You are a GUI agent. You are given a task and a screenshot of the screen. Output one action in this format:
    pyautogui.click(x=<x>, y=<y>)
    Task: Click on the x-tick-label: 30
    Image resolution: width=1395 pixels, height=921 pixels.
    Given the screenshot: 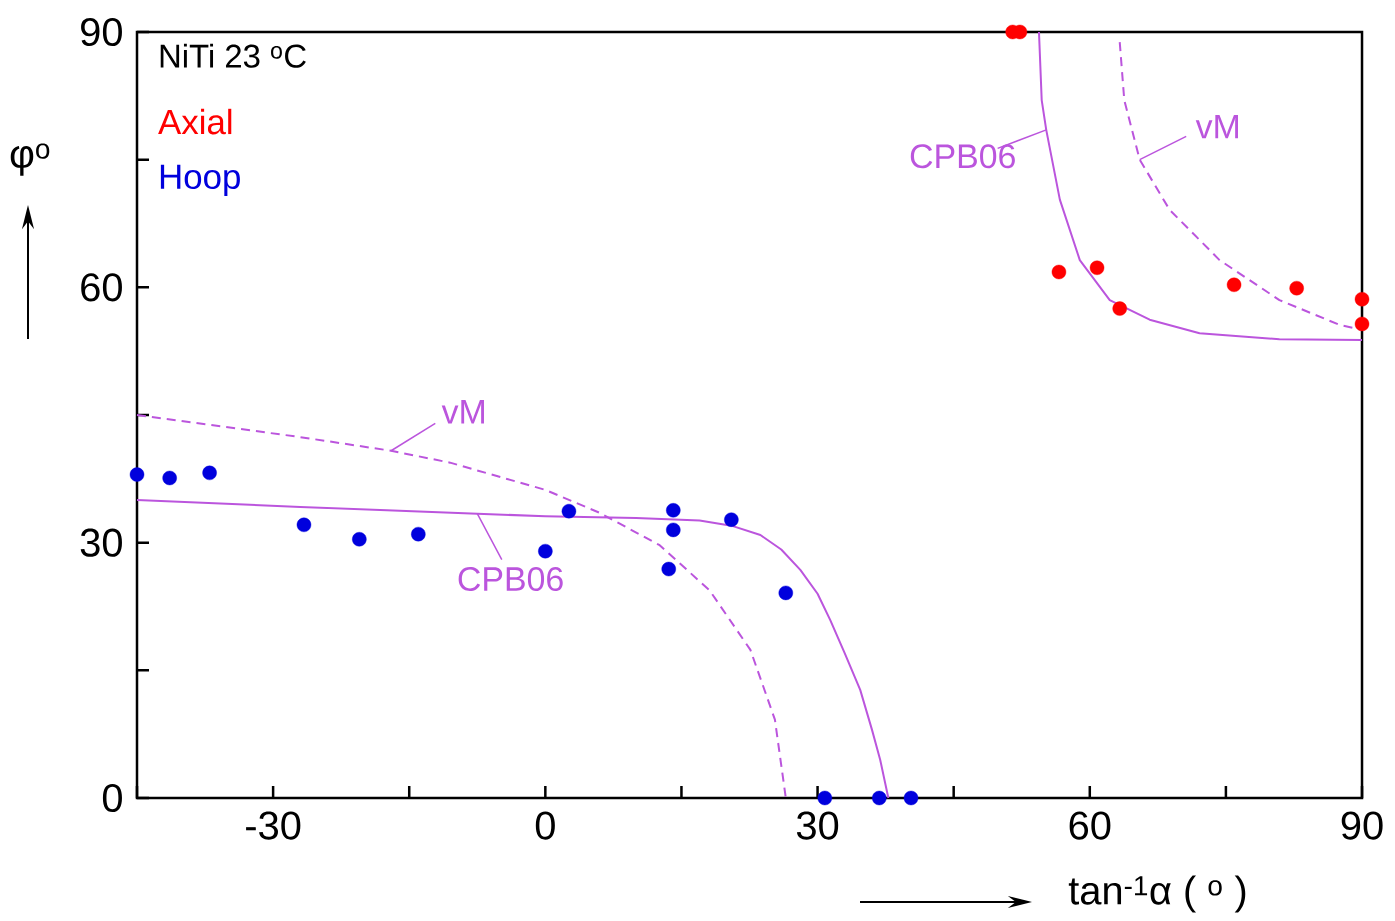 What is the action you would take?
    pyautogui.click(x=817, y=825)
    